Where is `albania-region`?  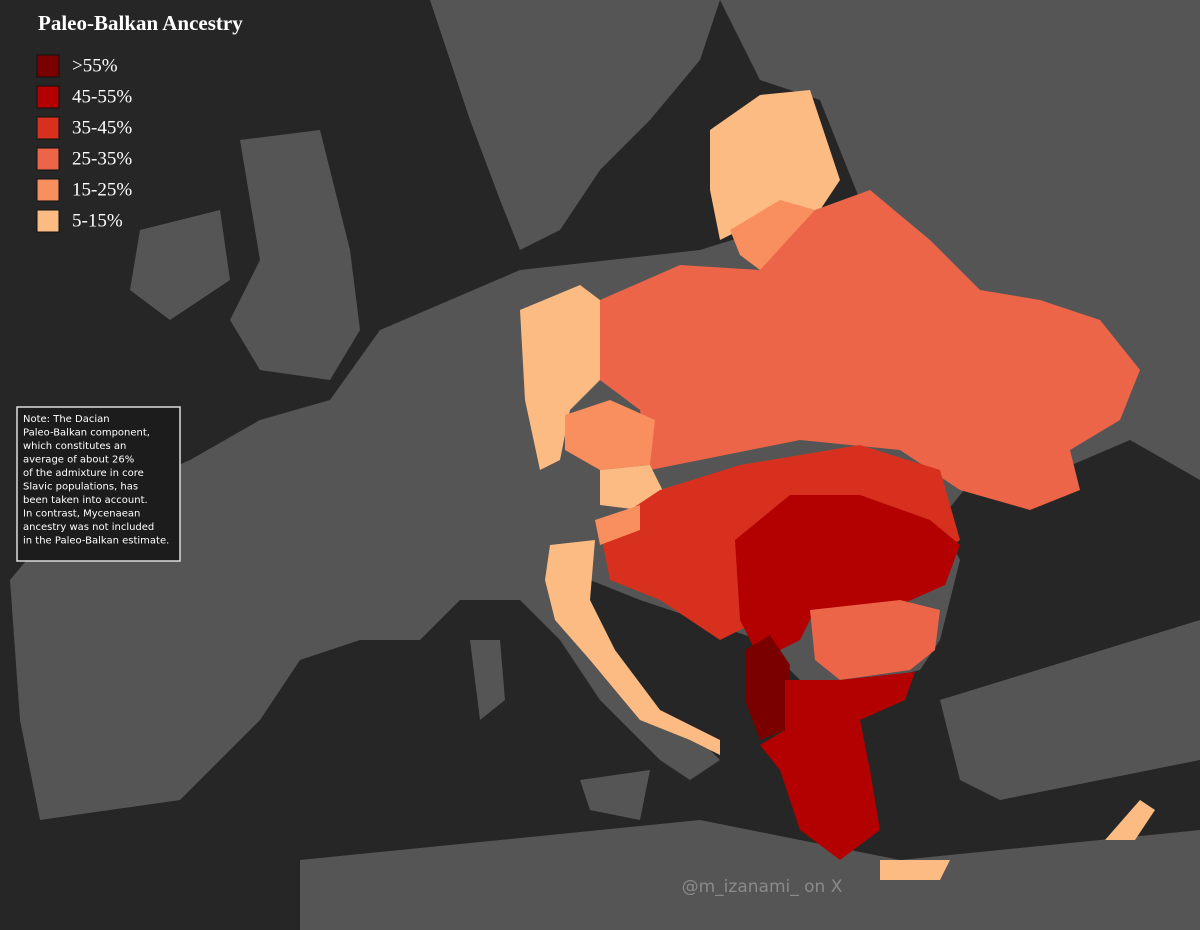 albania-region is located at coordinates (767, 687).